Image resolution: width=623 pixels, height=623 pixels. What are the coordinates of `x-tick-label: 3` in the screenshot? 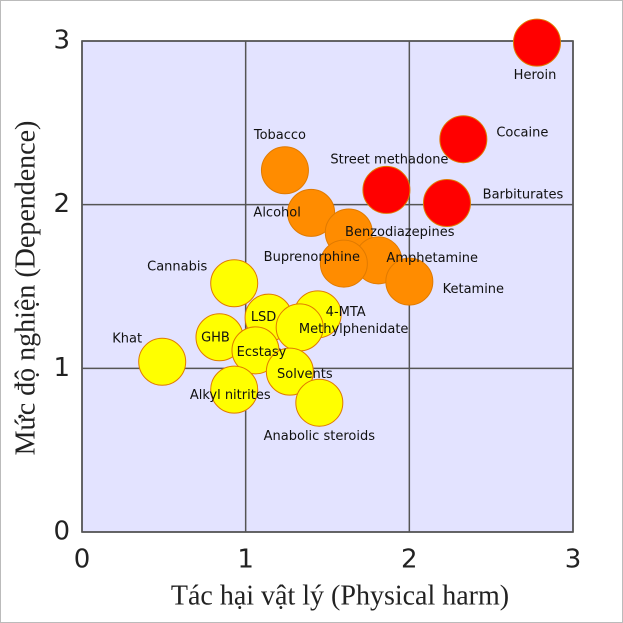 It's located at (573, 560).